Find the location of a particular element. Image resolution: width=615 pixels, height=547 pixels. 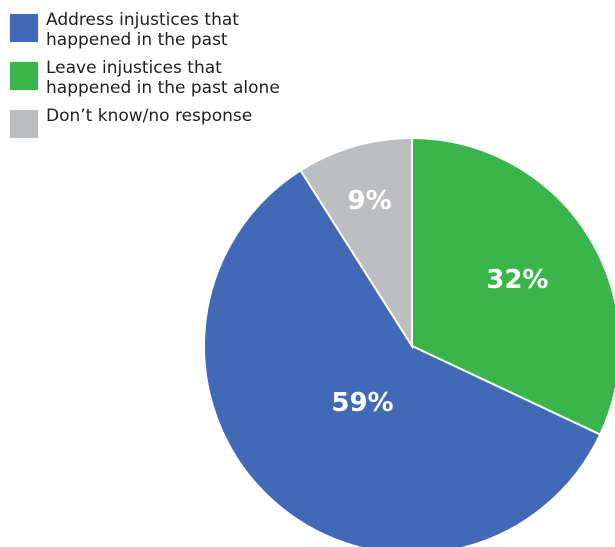

legend-swatch-leave-alone is located at coordinates (24, 76).